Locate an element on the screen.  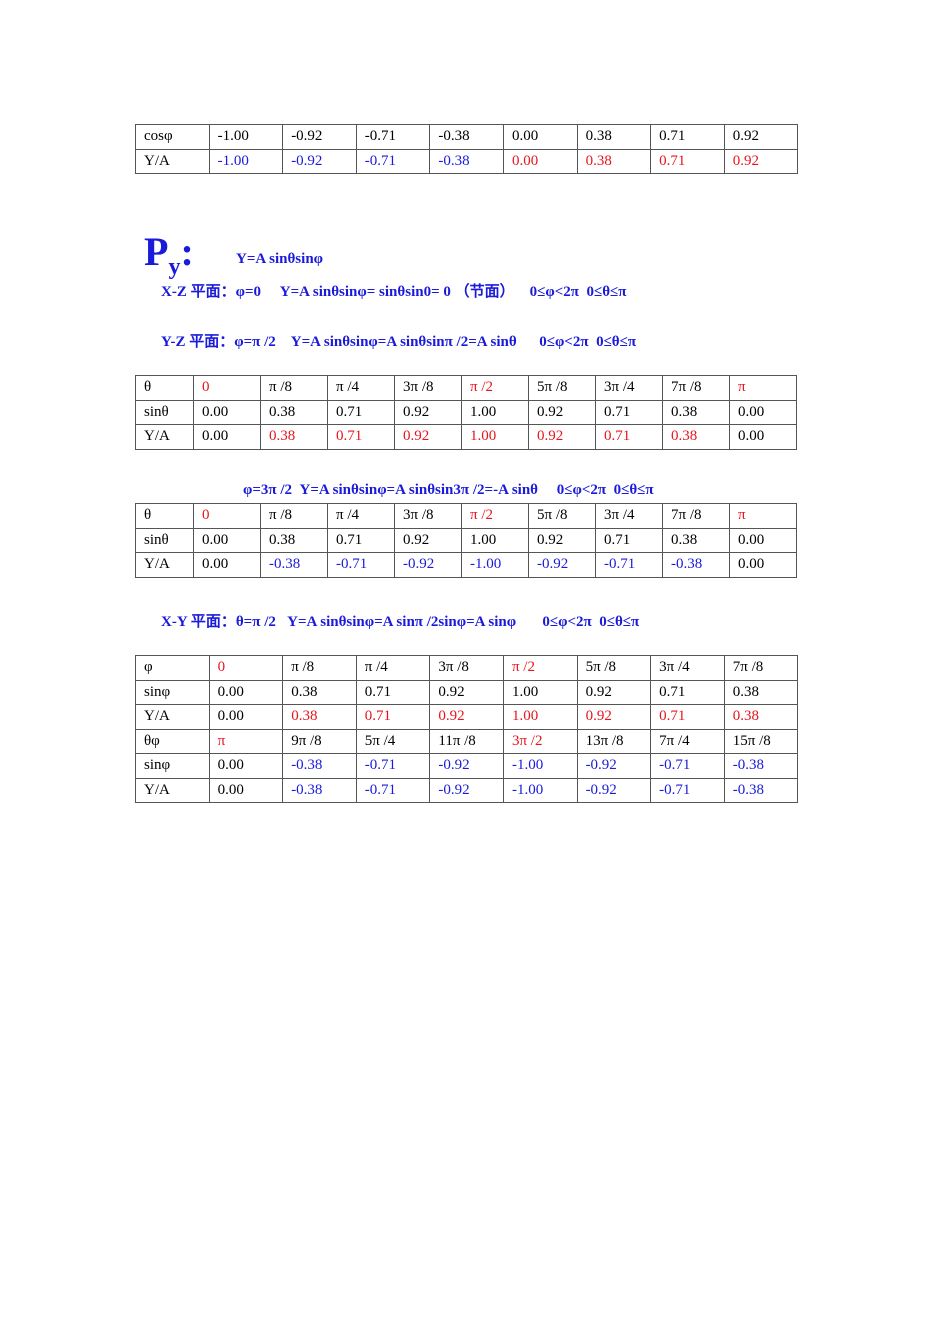
table-row: Y/A -1.00 -0.92 -0.71 -0.38 0.00 0.38 0.71 0.92 is located at coordinates (467, 161).